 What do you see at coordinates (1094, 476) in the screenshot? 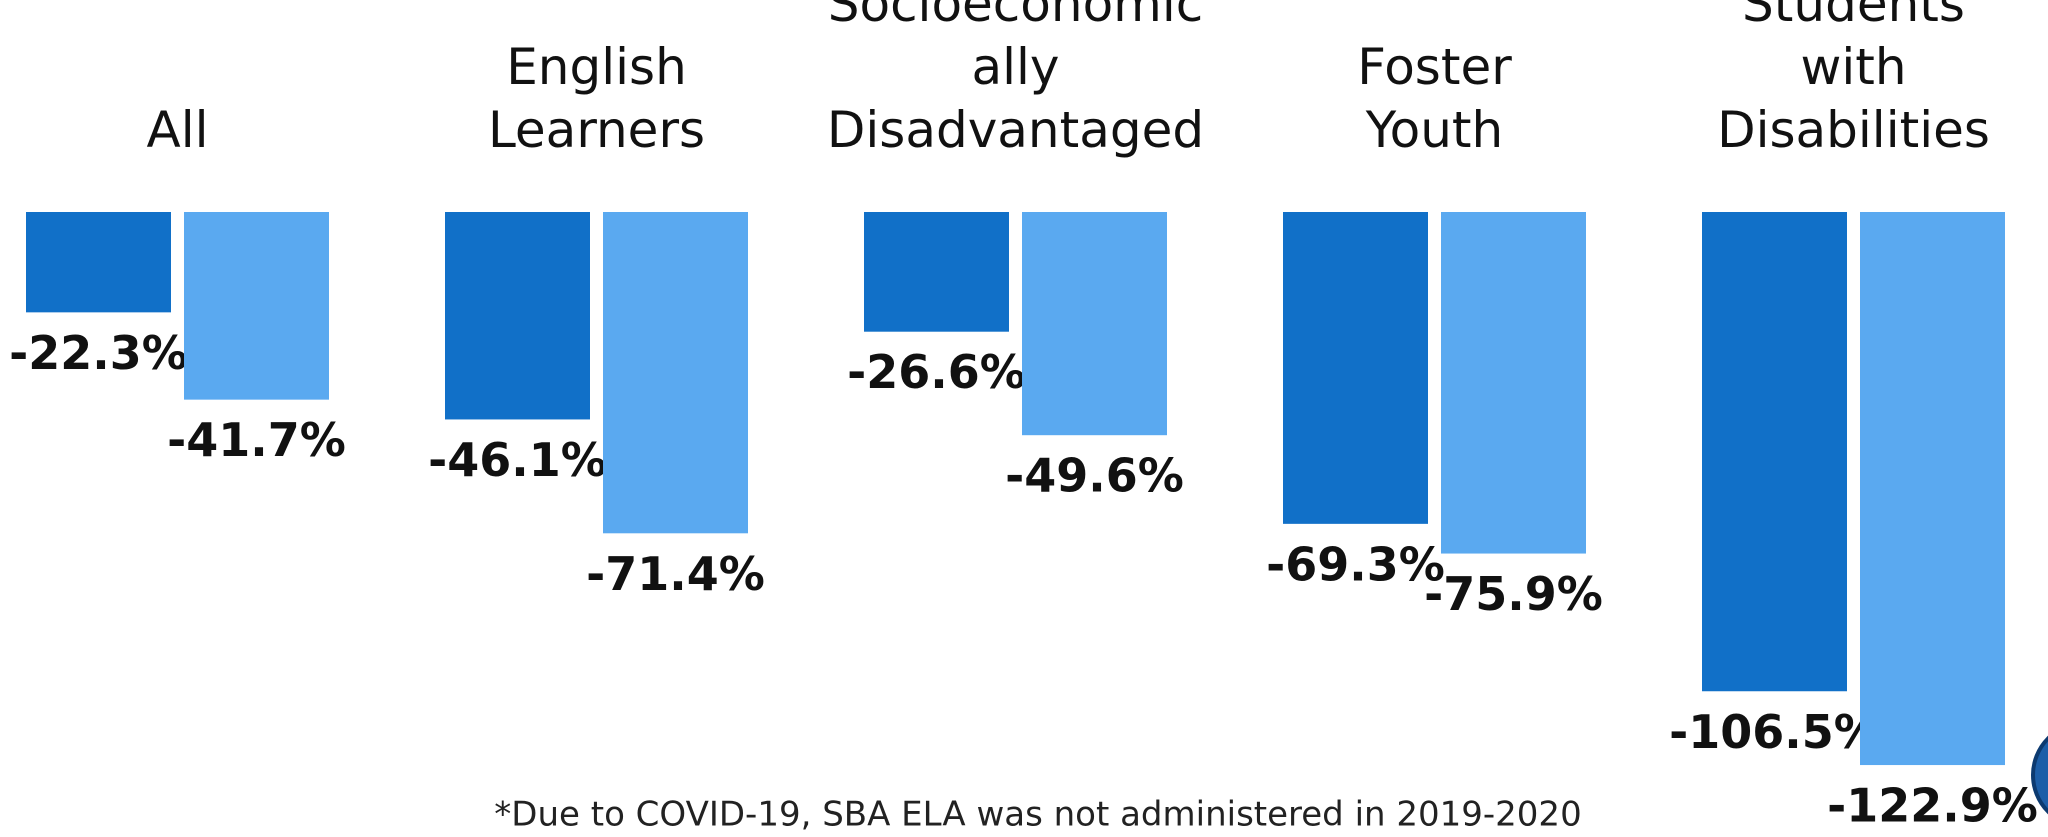
I see `value-label: -49.6%` at bounding box center [1094, 476].